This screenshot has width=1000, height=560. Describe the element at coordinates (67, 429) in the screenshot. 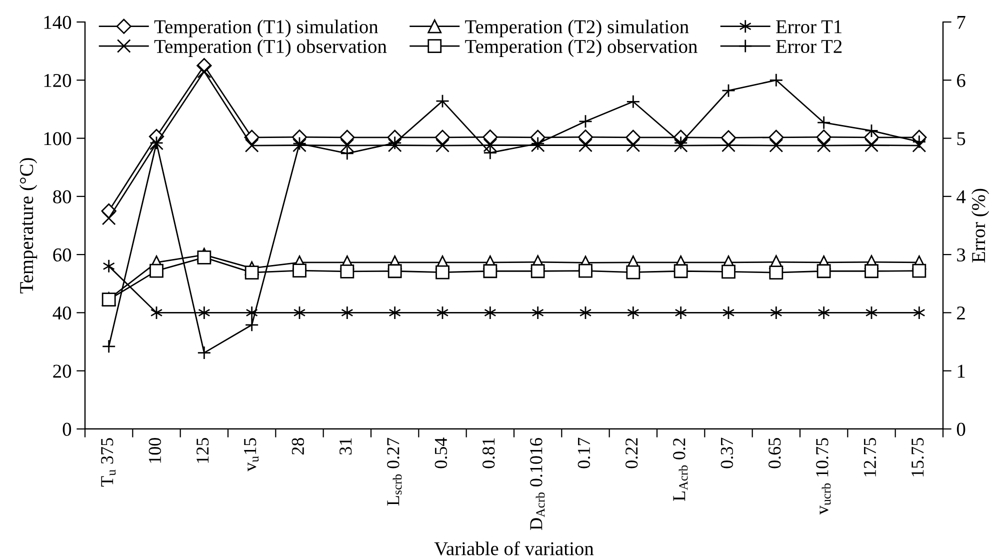

I see `y-tick-label: 0` at that location.